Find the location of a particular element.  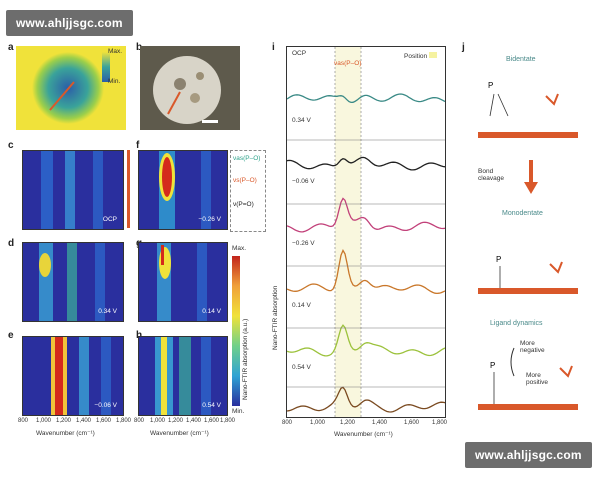

map-g: 0.14 V is located at coordinates (183, 282).